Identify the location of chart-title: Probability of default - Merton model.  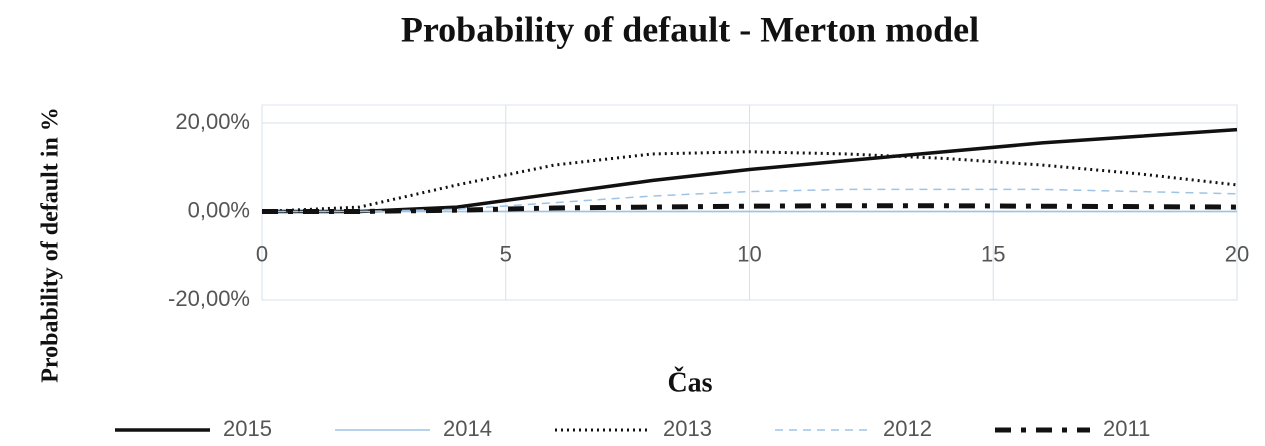
(690, 29).